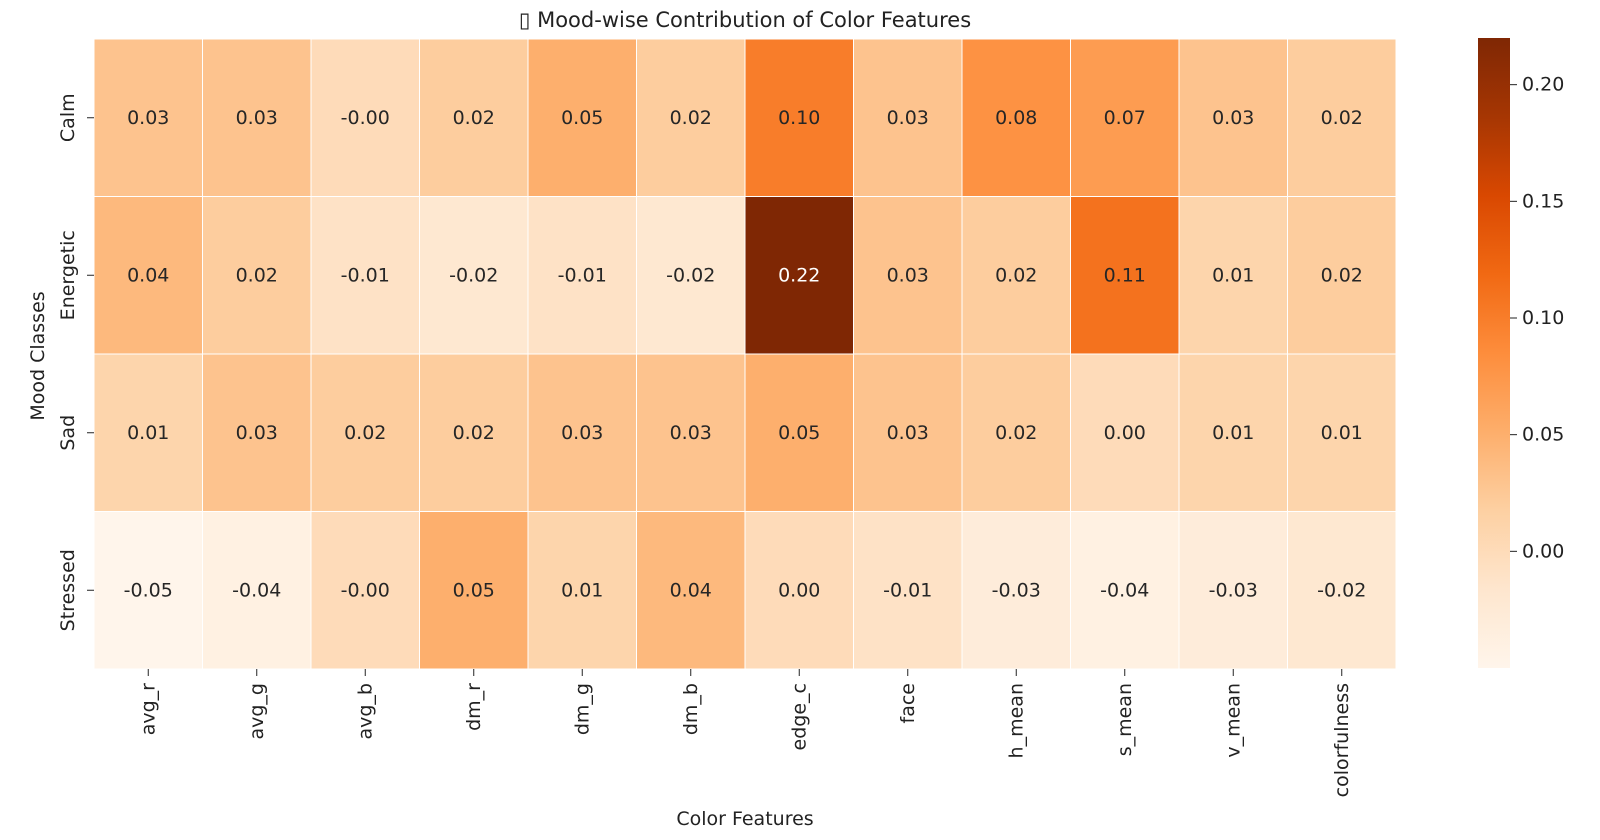 This screenshot has height=840, width=1600. What do you see at coordinates (68, 275) in the screenshot?
I see `y-tick-label: Energetic` at bounding box center [68, 275].